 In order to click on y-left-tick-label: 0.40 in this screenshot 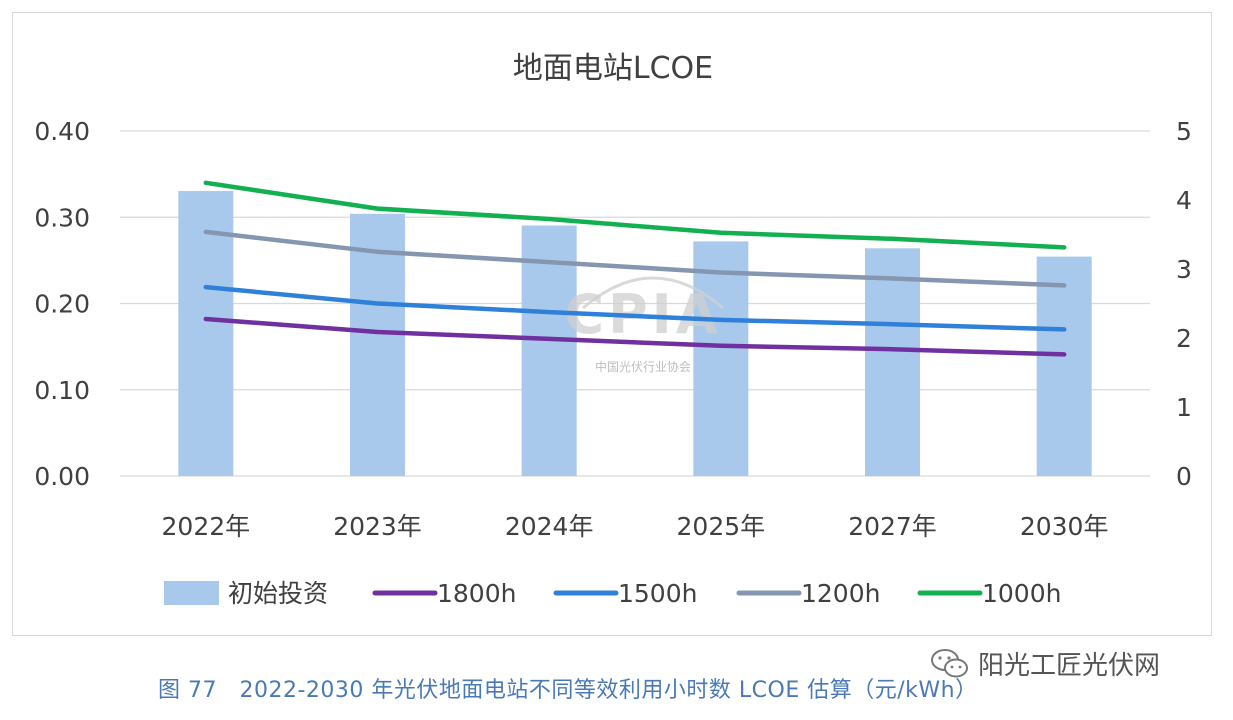, I will do `click(62, 131)`.